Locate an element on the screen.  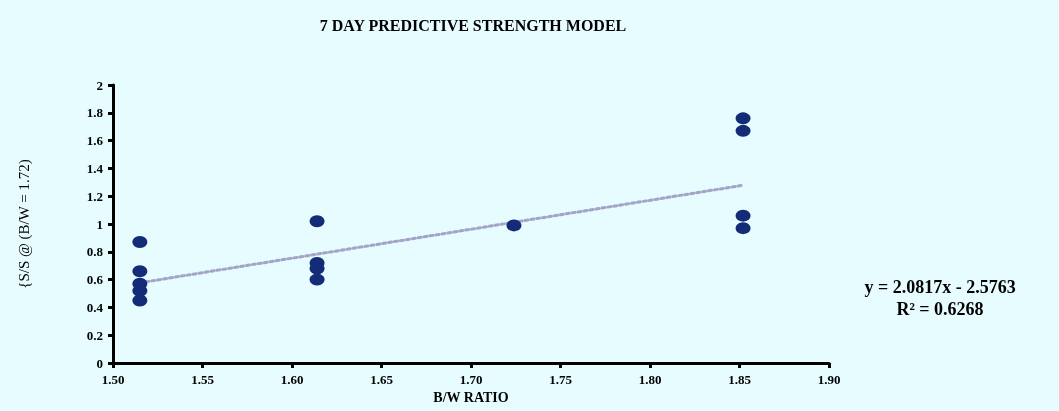
y-tick-label: 1.2 is located at coordinates (94, 196).